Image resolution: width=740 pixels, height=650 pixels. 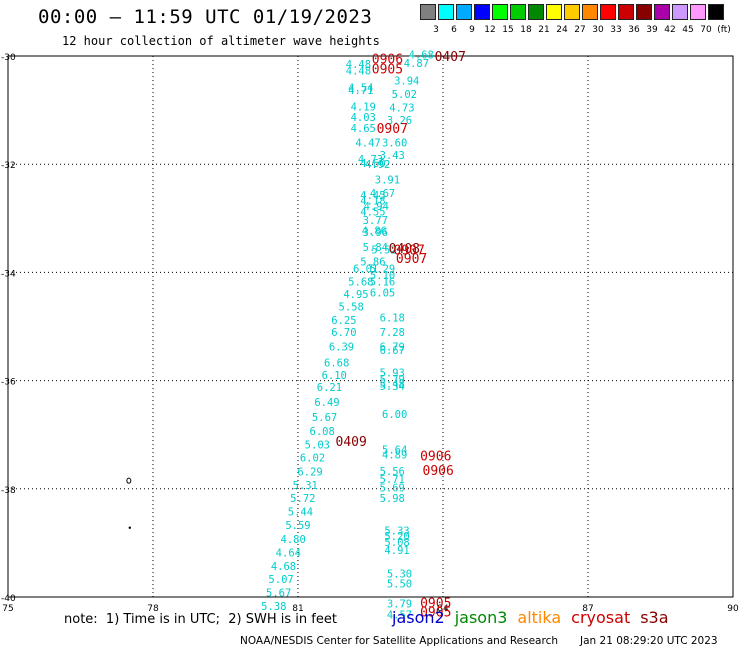 What do you see at coordinates (601, 617) in the screenshot?
I see `mission-cryosat: cryosat` at bounding box center [601, 617].